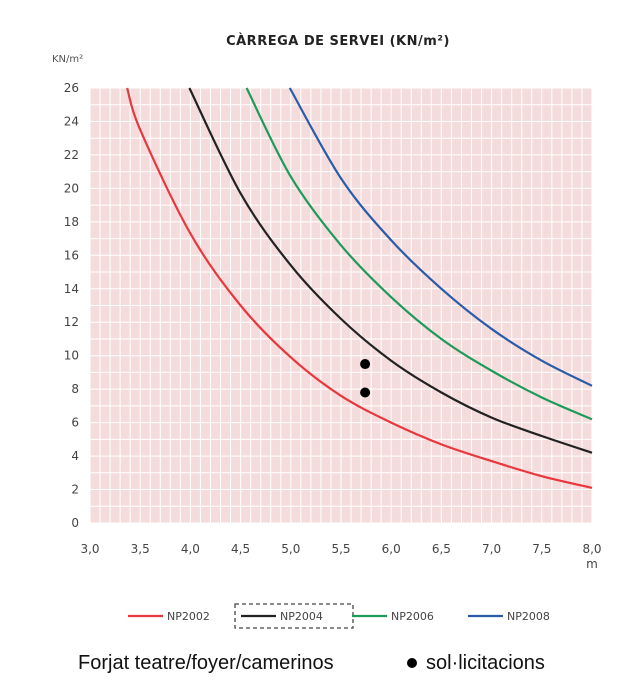  I want to click on x-tick-label: 3,5, so click(140, 549).